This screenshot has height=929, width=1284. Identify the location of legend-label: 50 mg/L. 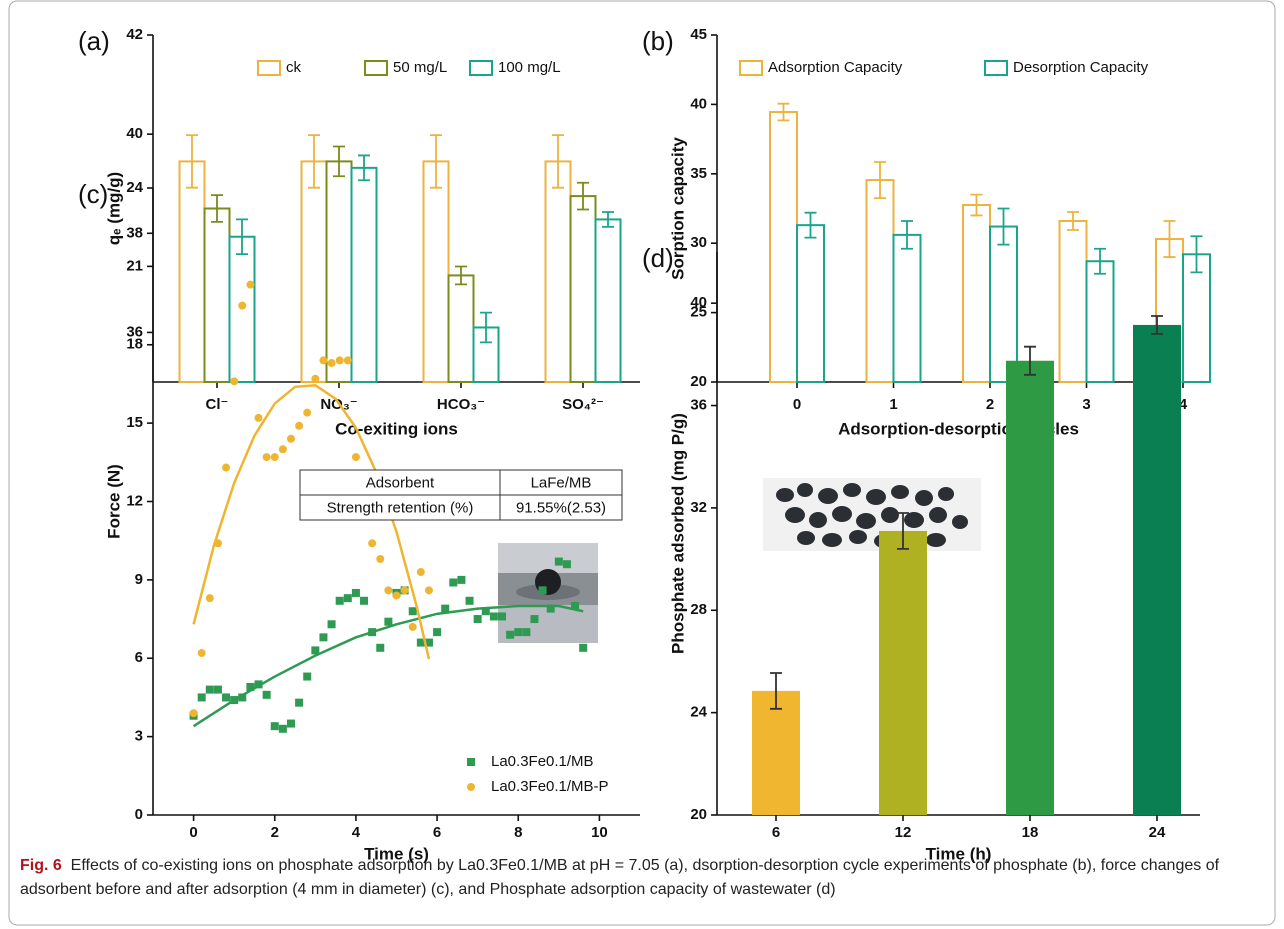
(420, 67).